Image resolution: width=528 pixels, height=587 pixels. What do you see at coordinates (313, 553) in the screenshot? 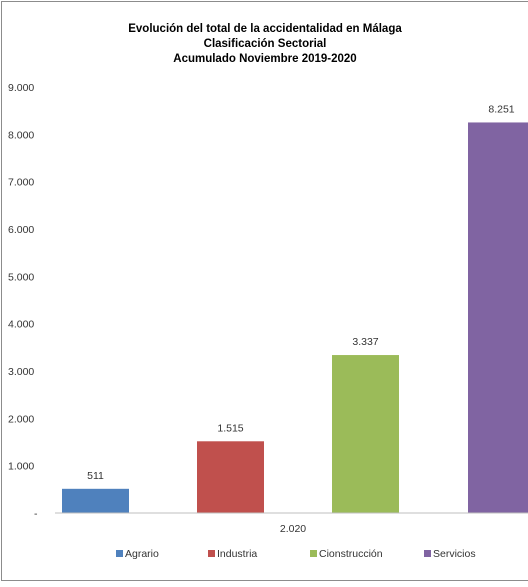
I see `legend-swatch-cionstrucción` at bounding box center [313, 553].